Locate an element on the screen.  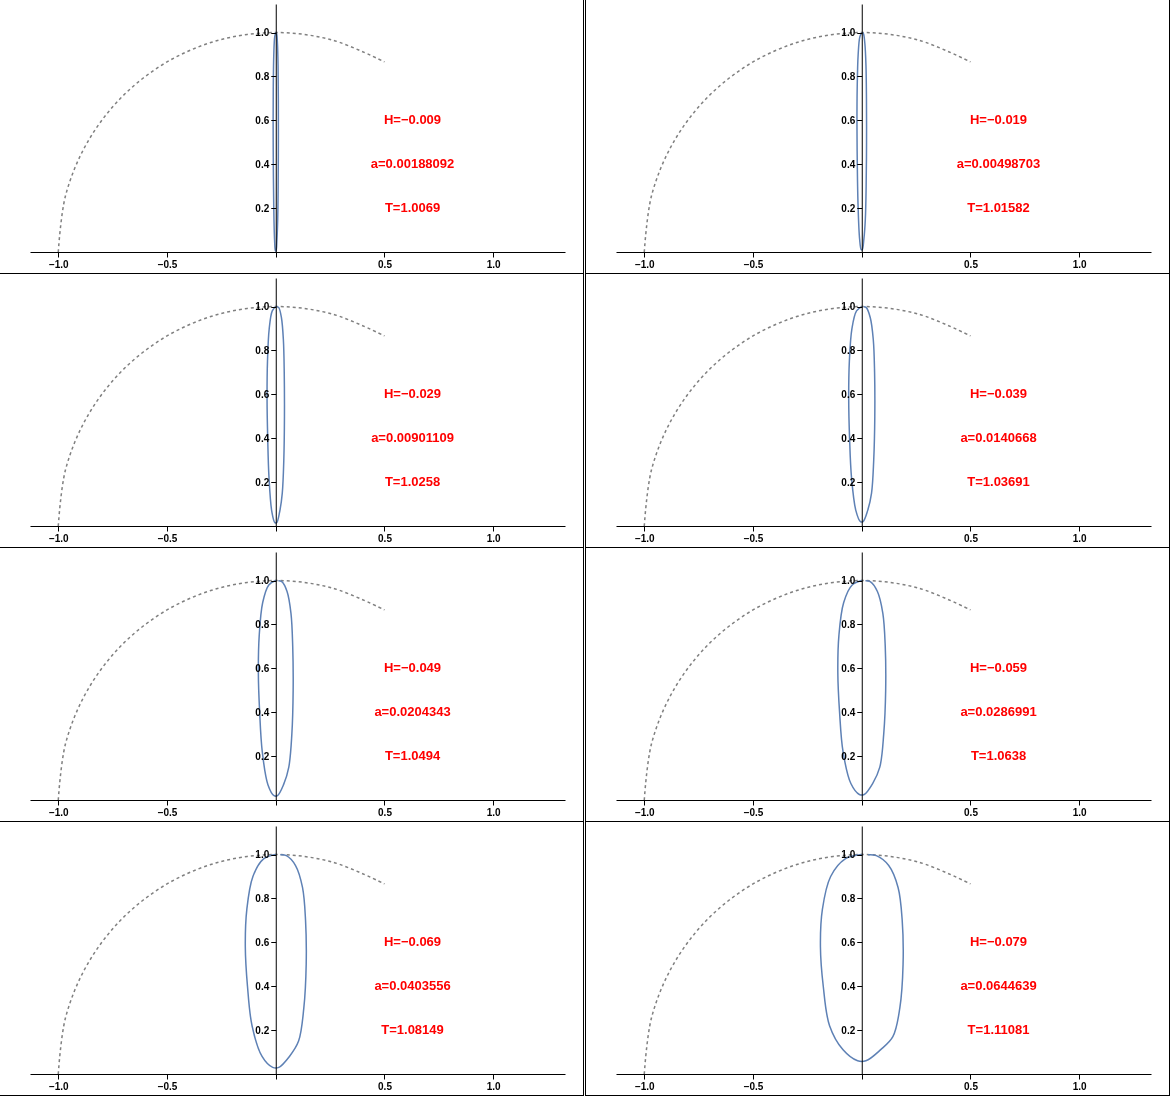
annotation: T=1.0069 is located at coordinates (412, 208).